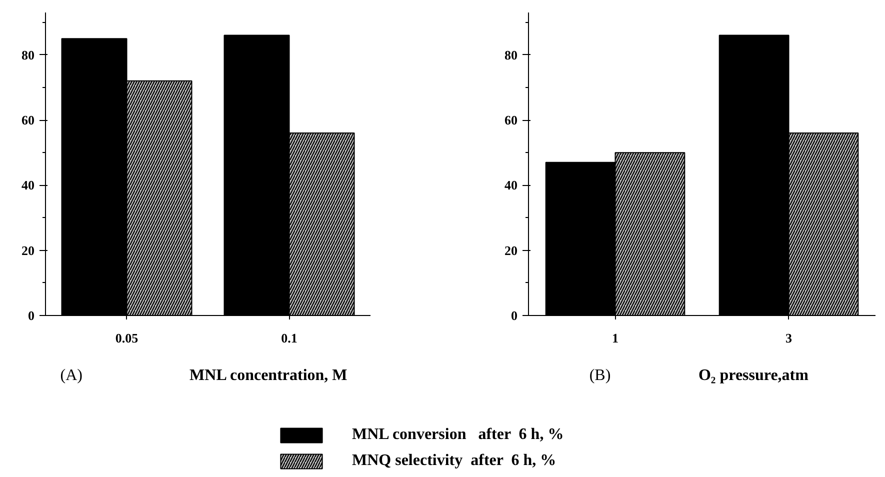 This screenshot has width=885, height=477. Describe the element at coordinates (127, 338) in the screenshot. I see `x-tick-label: 0.05` at that location.